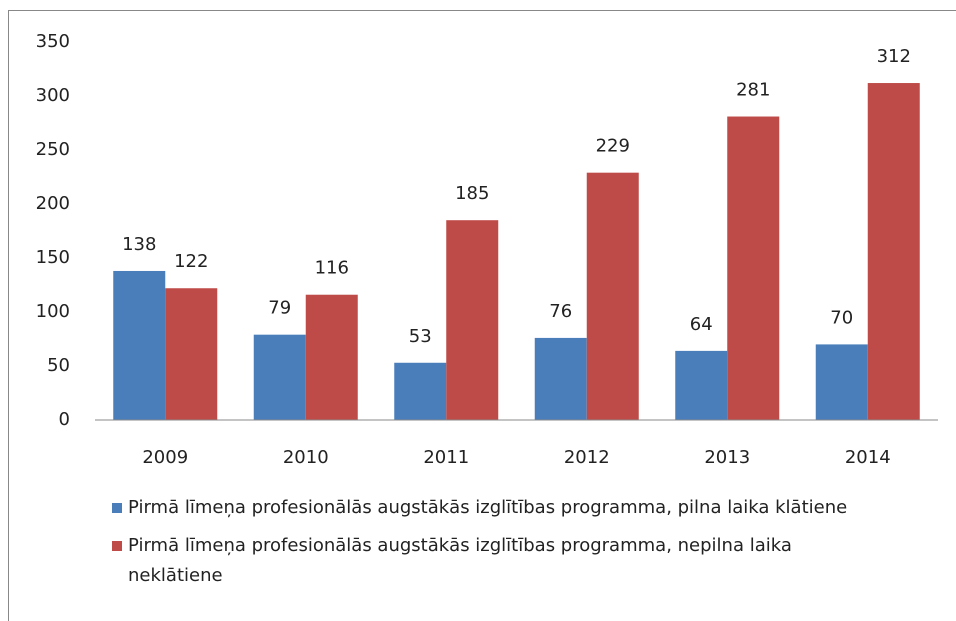 Image resolution: width=956 pixels, height=621 pixels. What do you see at coordinates (701, 324) in the screenshot?
I see `data-label: 64` at bounding box center [701, 324].